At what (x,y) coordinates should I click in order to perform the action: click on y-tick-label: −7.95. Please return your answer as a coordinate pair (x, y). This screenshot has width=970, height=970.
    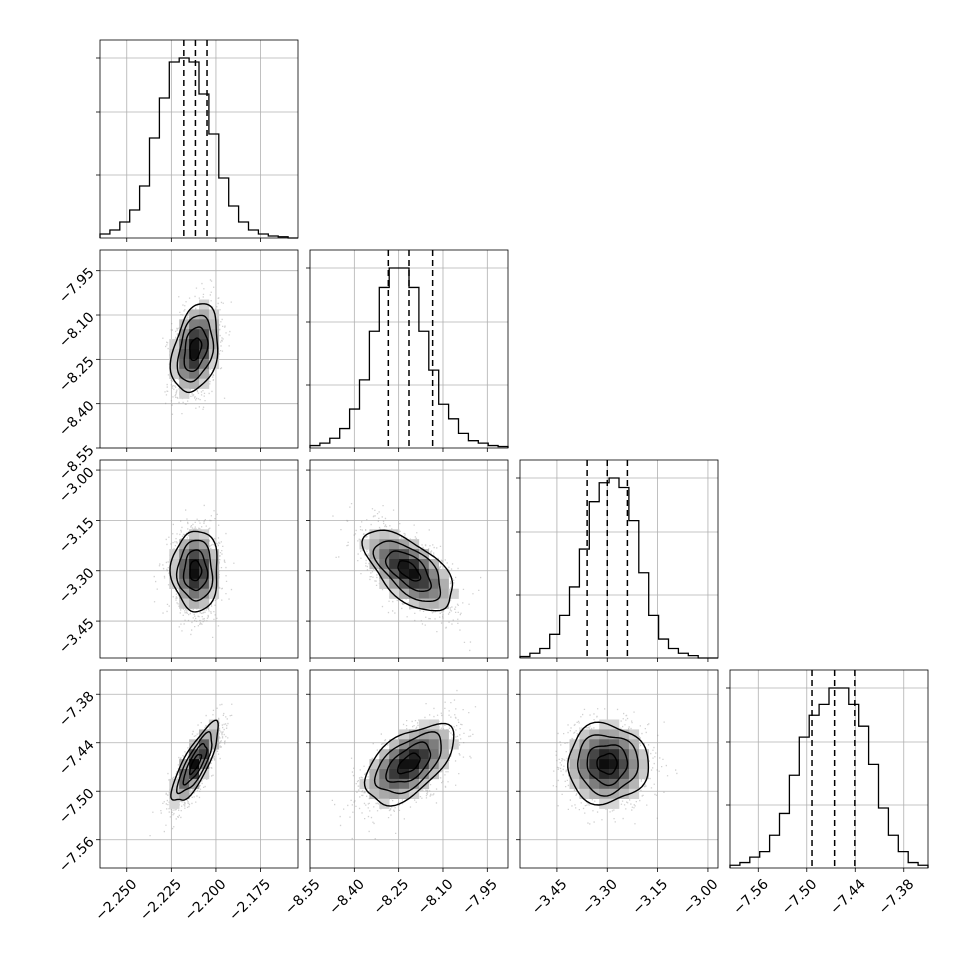
    Looking at the image, I should click on (77, 286).